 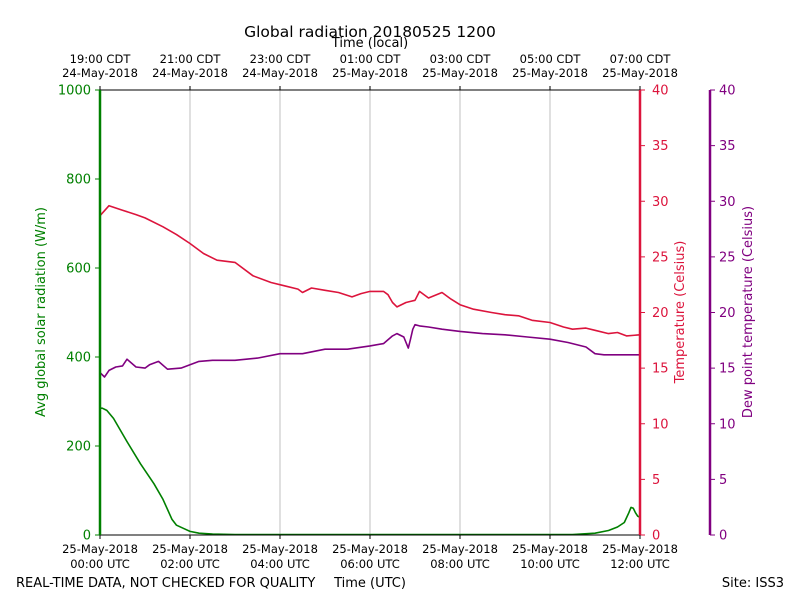 What do you see at coordinates (727, 257) in the screenshot?
I see `dewpoint-tick-label: 25` at bounding box center [727, 257].